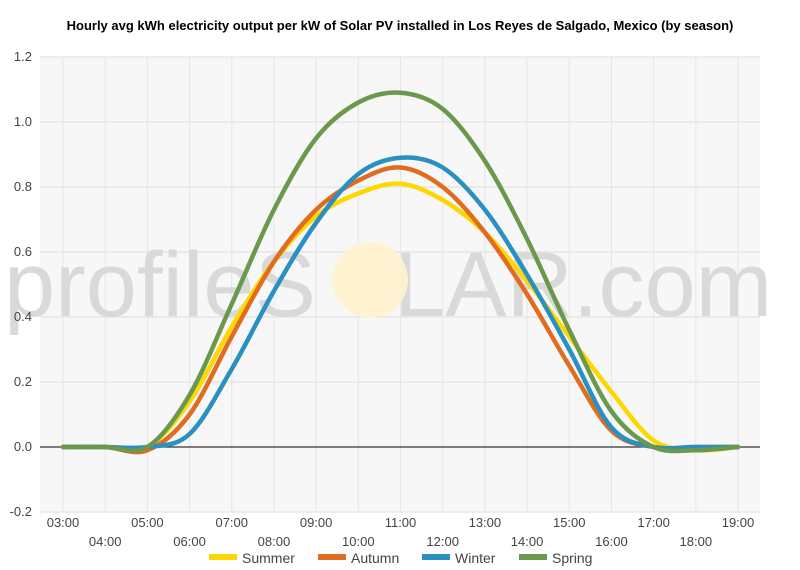 The width and height of the screenshot is (800, 570). What do you see at coordinates (436, 557) in the screenshot?
I see `legend-swatch-winter` at bounding box center [436, 557].